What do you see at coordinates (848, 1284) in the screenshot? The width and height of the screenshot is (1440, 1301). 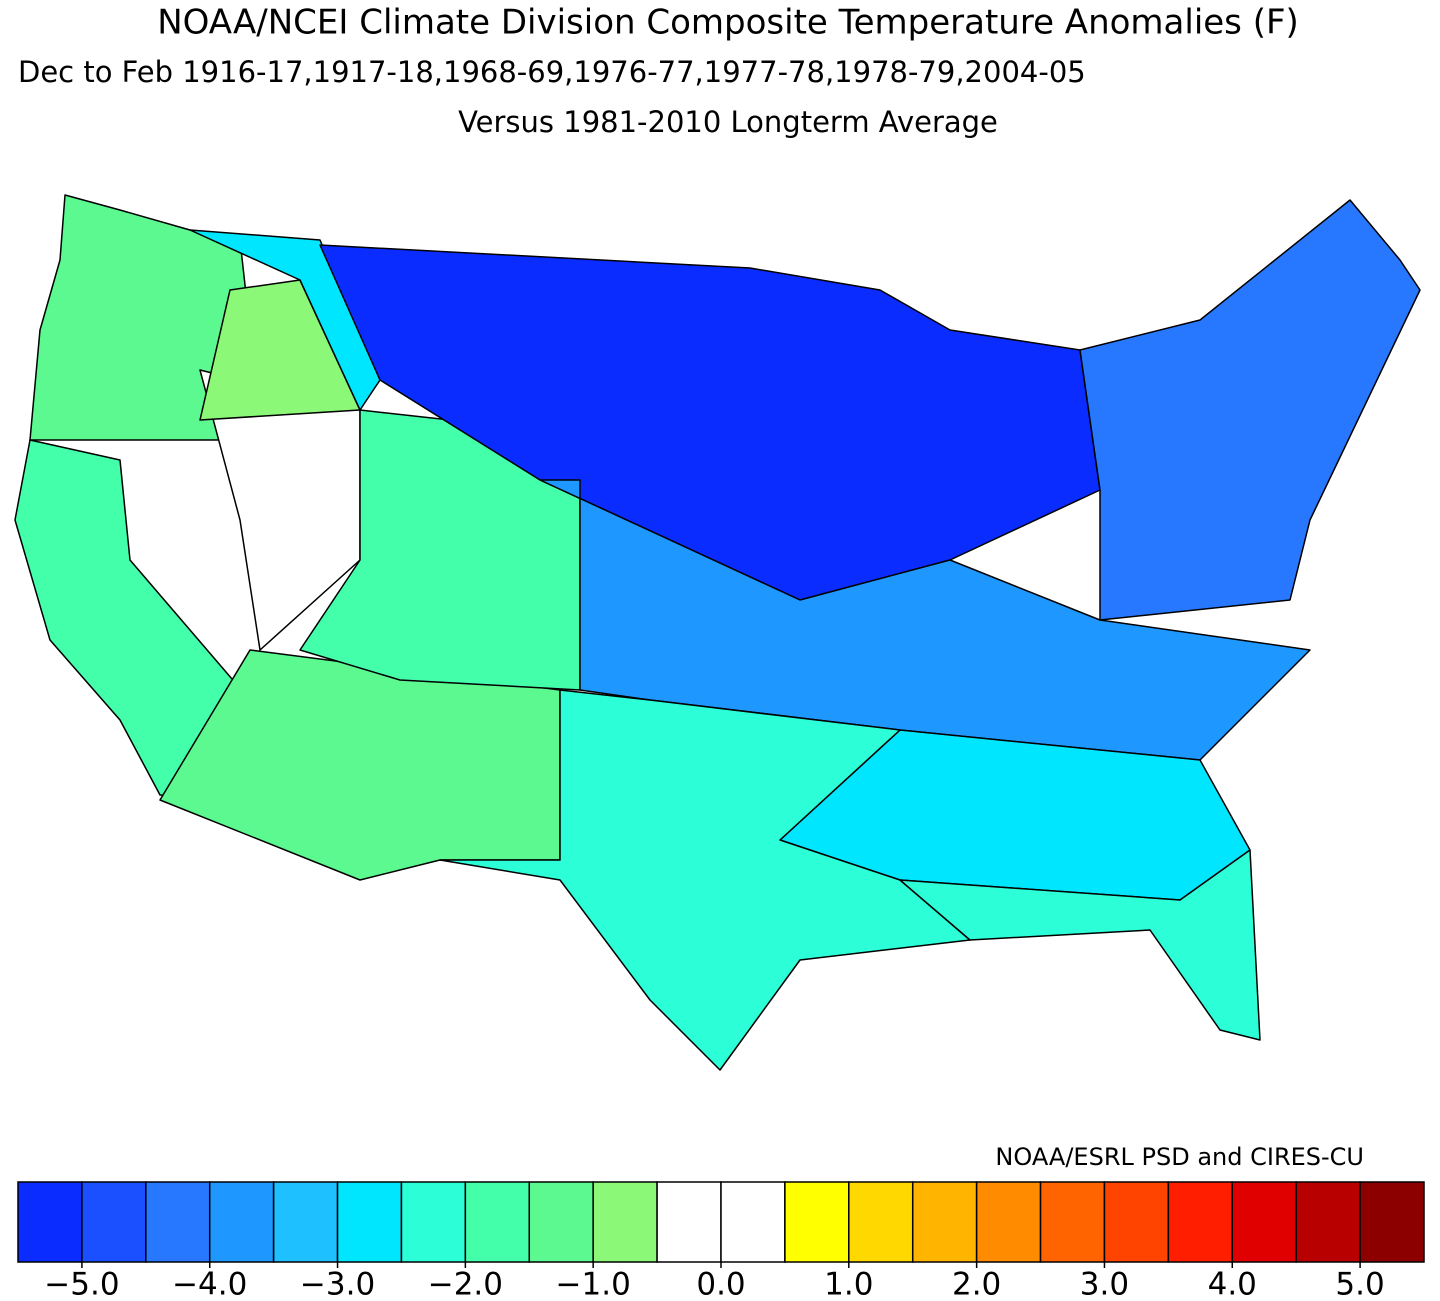 I see `colorbar-tick-label: 1.0` at bounding box center [848, 1284].